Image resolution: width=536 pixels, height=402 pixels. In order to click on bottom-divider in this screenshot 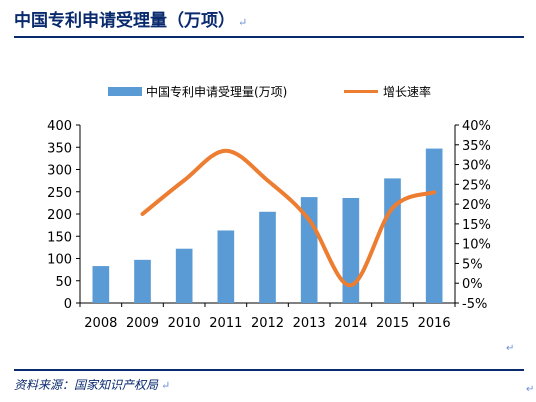, I will do `click(269, 370)`.